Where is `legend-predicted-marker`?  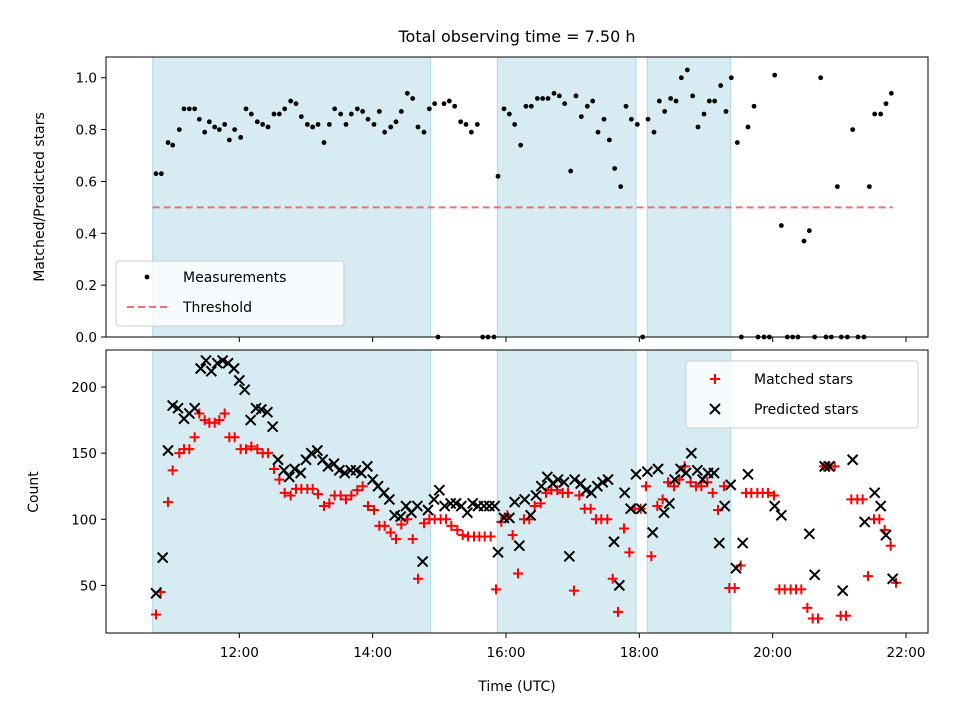 legend-predicted-marker is located at coordinates (715, 409).